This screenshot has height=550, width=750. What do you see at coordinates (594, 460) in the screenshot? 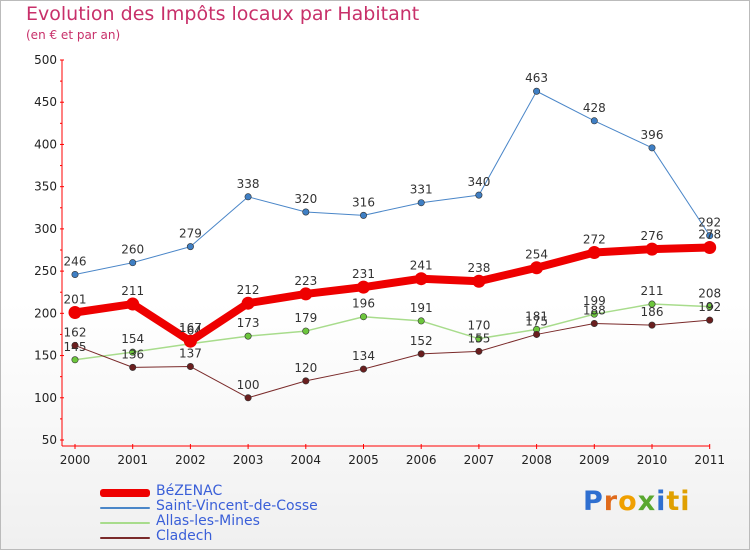
I see `x-tick-label: 2009` at bounding box center [594, 460].